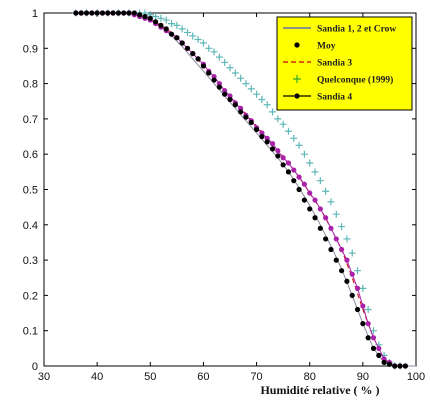 This screenshot has height=402, width=430. What do you see at coordinates (315, 47) in the screenshot?
I see `legend-item: Moy` at bounding box center [315, 47].